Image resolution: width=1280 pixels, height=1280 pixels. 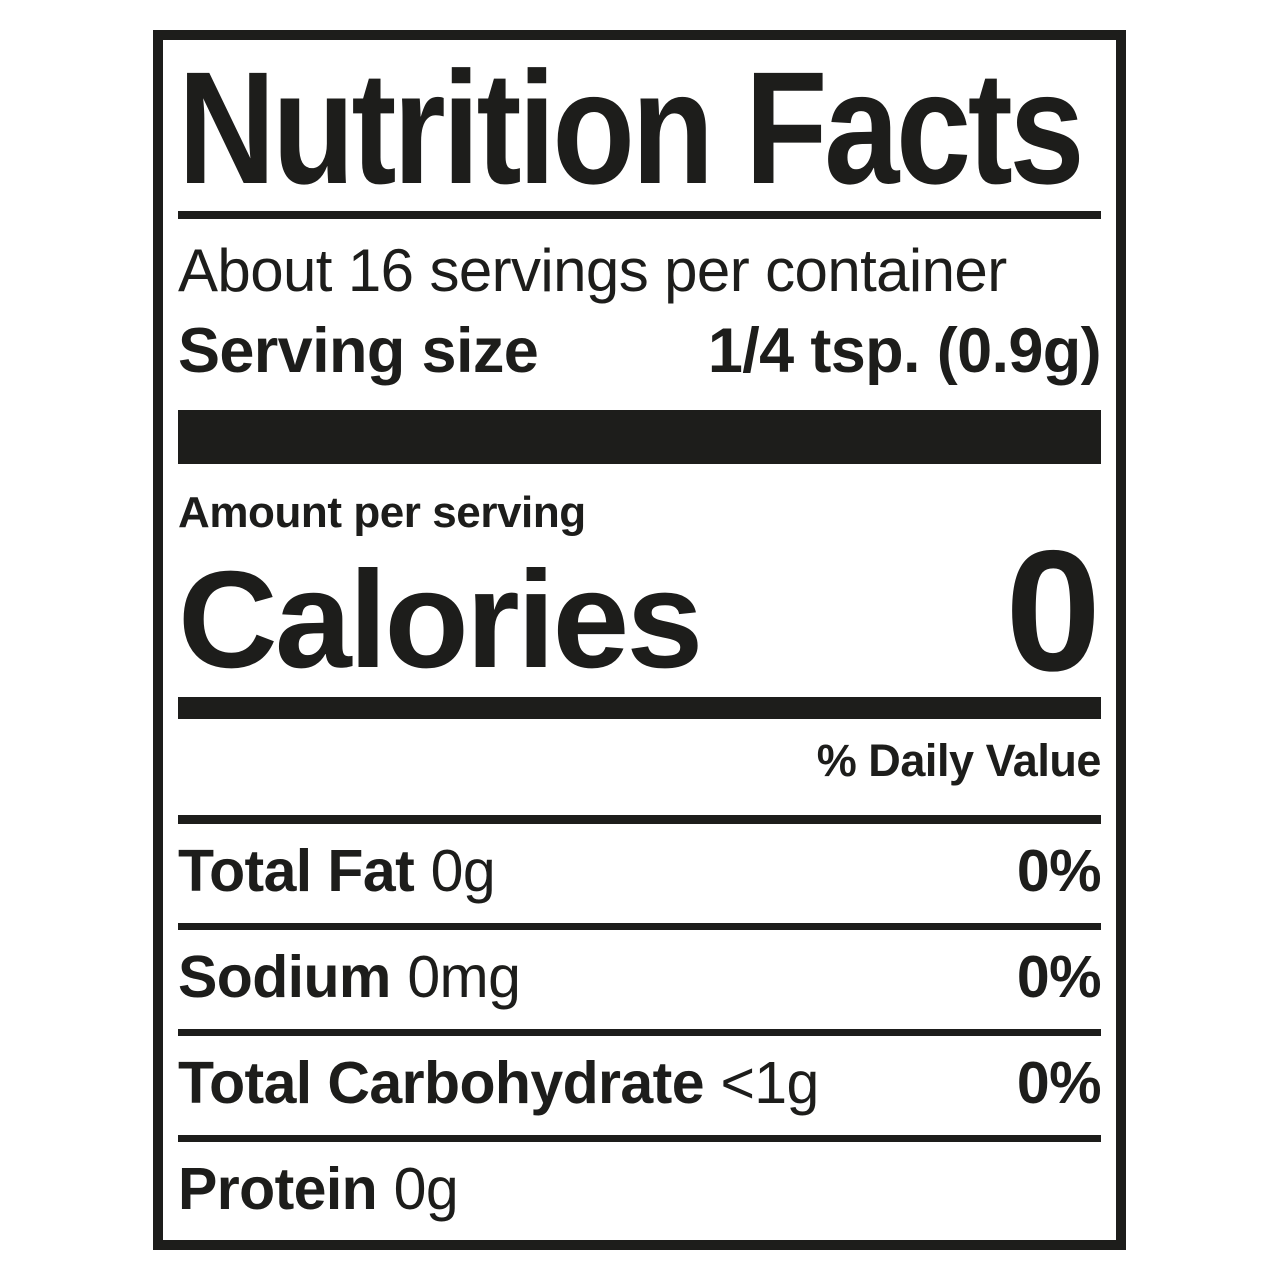 I want to click on servings-per-container: About 16 servings per container, so click(x=592, y=271).